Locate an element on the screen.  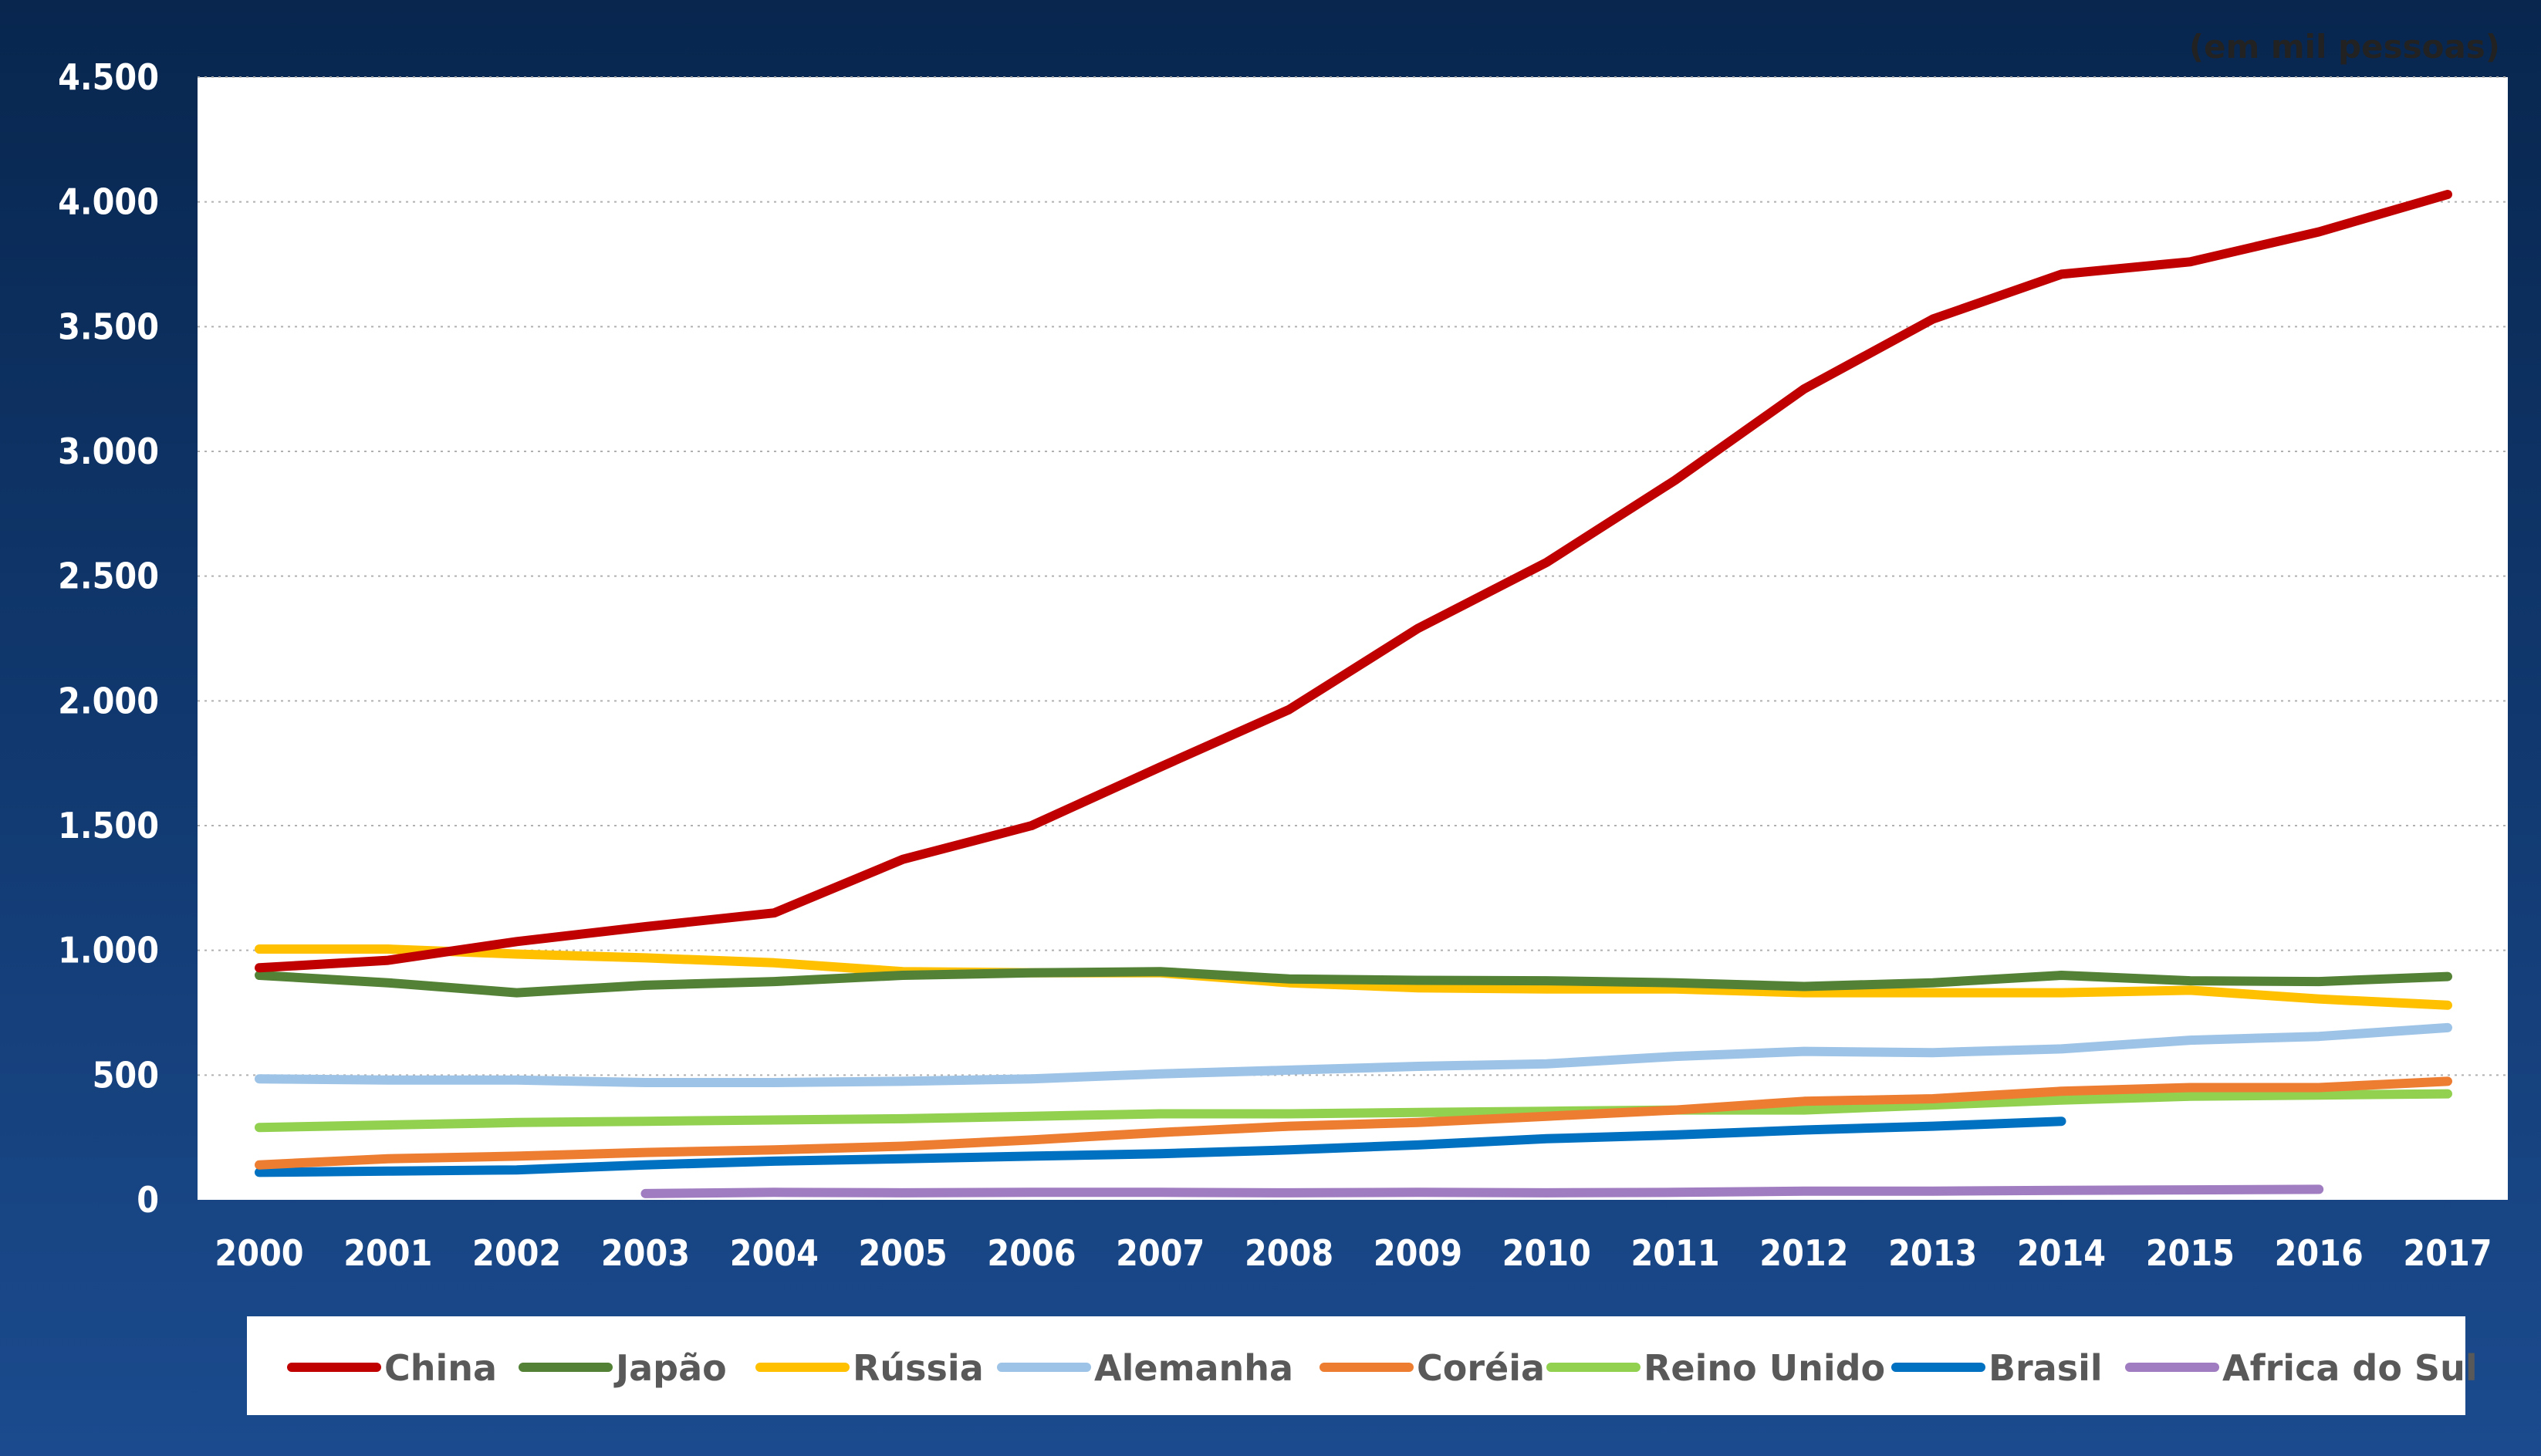
series-line-rússia is located at coordinates (1353, 977).